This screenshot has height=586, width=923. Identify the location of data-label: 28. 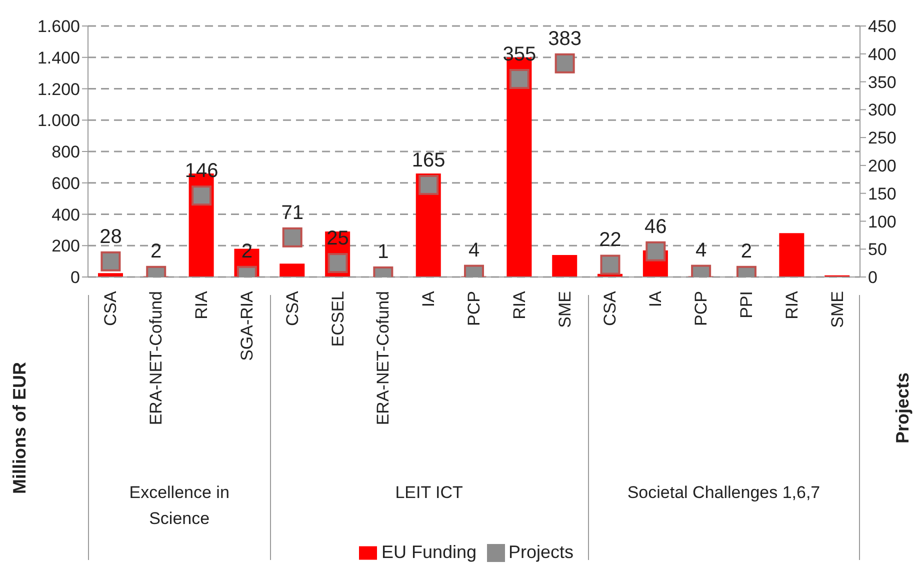
(111, 237).